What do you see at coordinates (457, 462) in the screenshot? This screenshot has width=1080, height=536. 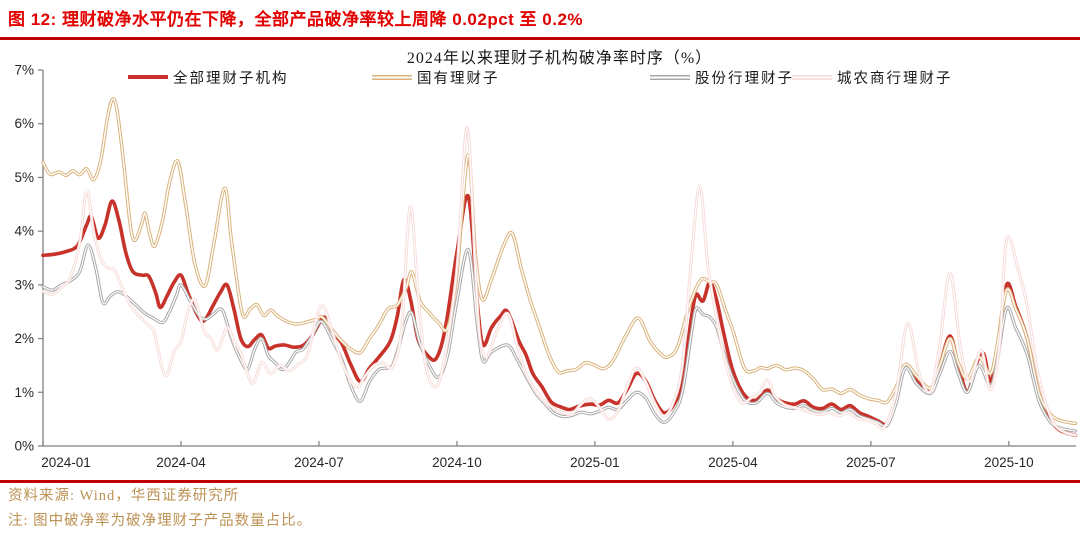 I see `x-axis-label: 2024-10` at bounding box center [457, 462].